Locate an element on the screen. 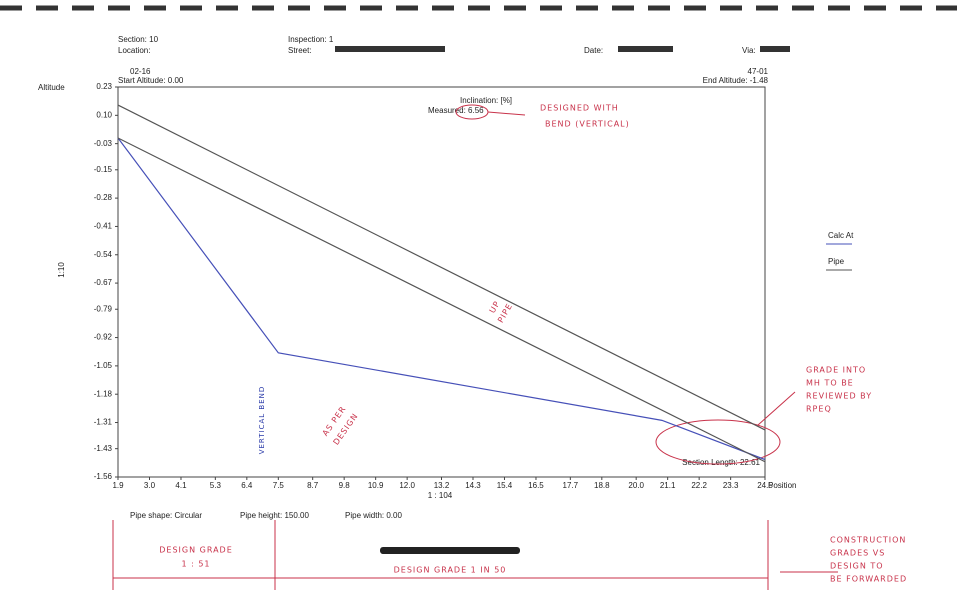 The width and height of the screenshot is (957, 593). section-length: Section Length: 22.61 is located at coordinates (721, 462).